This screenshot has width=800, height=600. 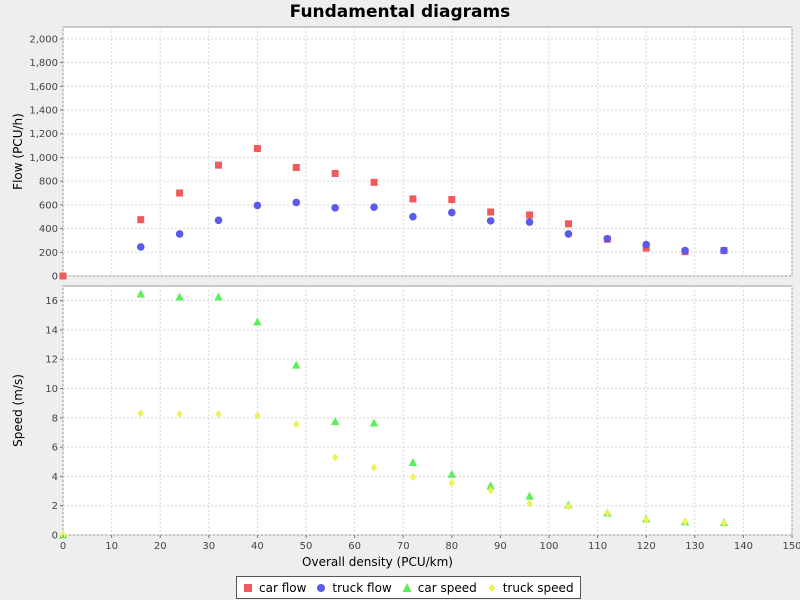 I want to click on x-tick-label: 140, so click(x=743, y=546).